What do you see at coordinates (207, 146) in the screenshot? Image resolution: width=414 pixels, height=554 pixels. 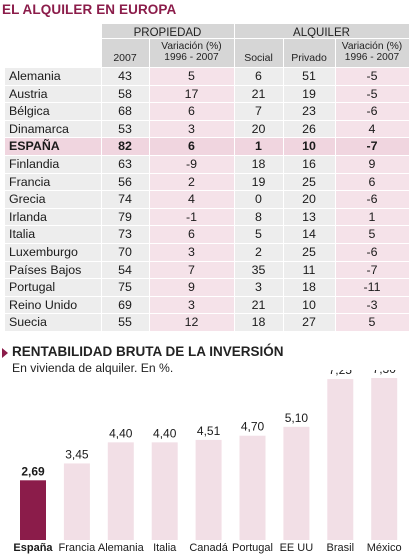 I see `spain-row-bg` at bounding box center [207, 146].